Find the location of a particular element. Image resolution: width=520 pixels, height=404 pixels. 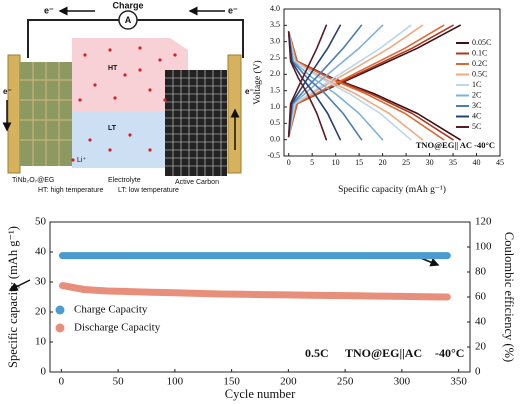

x-tick-label: 45 is located at coordinates (500, 162).